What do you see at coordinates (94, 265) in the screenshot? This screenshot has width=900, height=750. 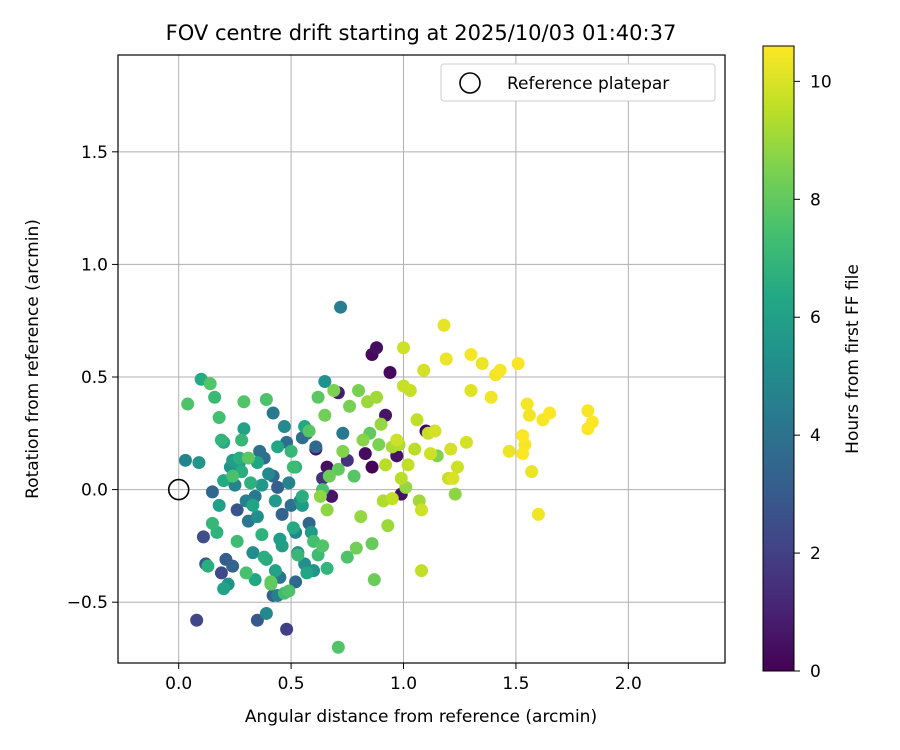 I see `y-tick-label: 1.0` at bounding box center [94, 265].